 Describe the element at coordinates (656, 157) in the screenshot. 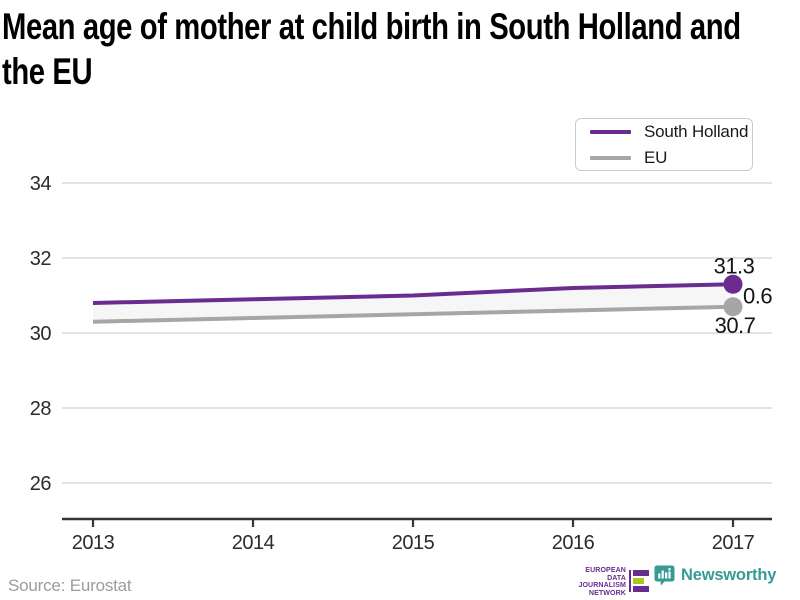

I see `legend-label-1: EU` at that location.